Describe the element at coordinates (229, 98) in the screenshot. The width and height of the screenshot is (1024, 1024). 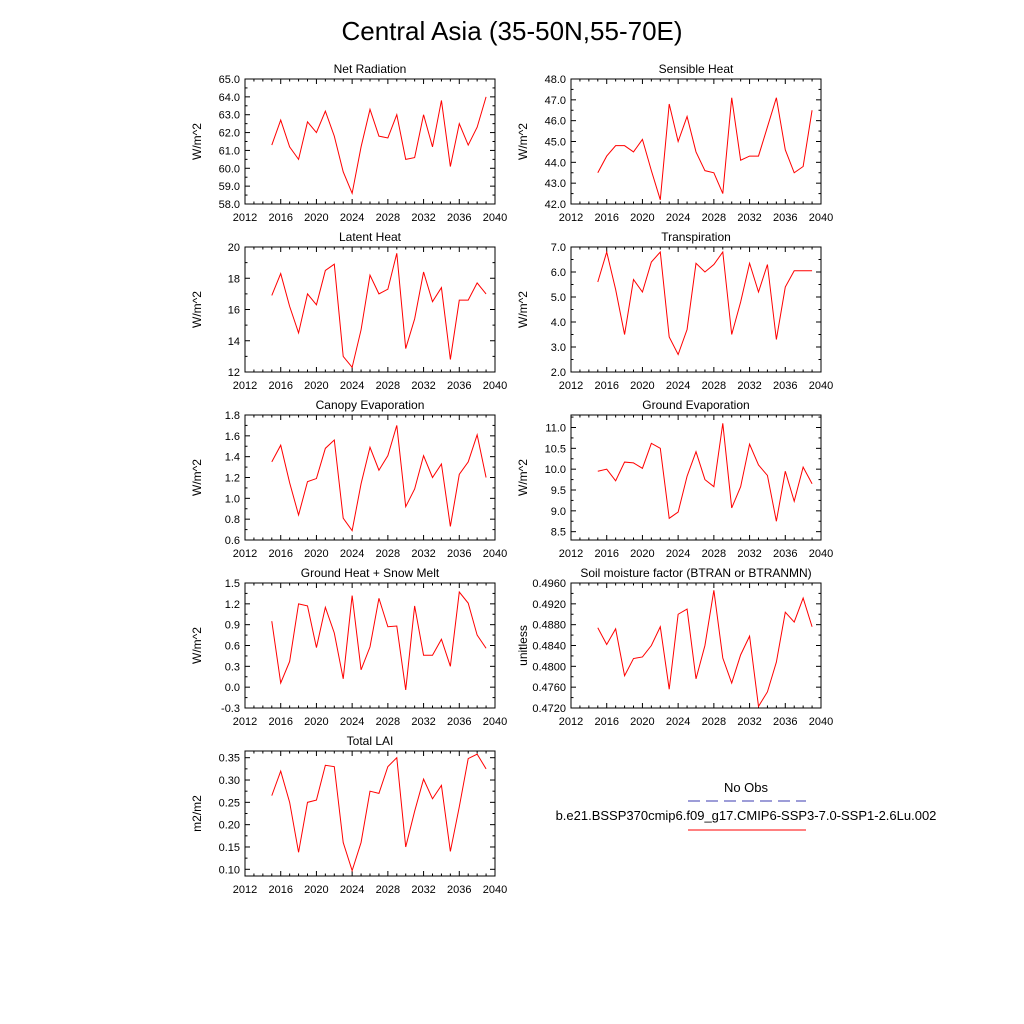
I see `y-tick-label: 64.0` at that location.